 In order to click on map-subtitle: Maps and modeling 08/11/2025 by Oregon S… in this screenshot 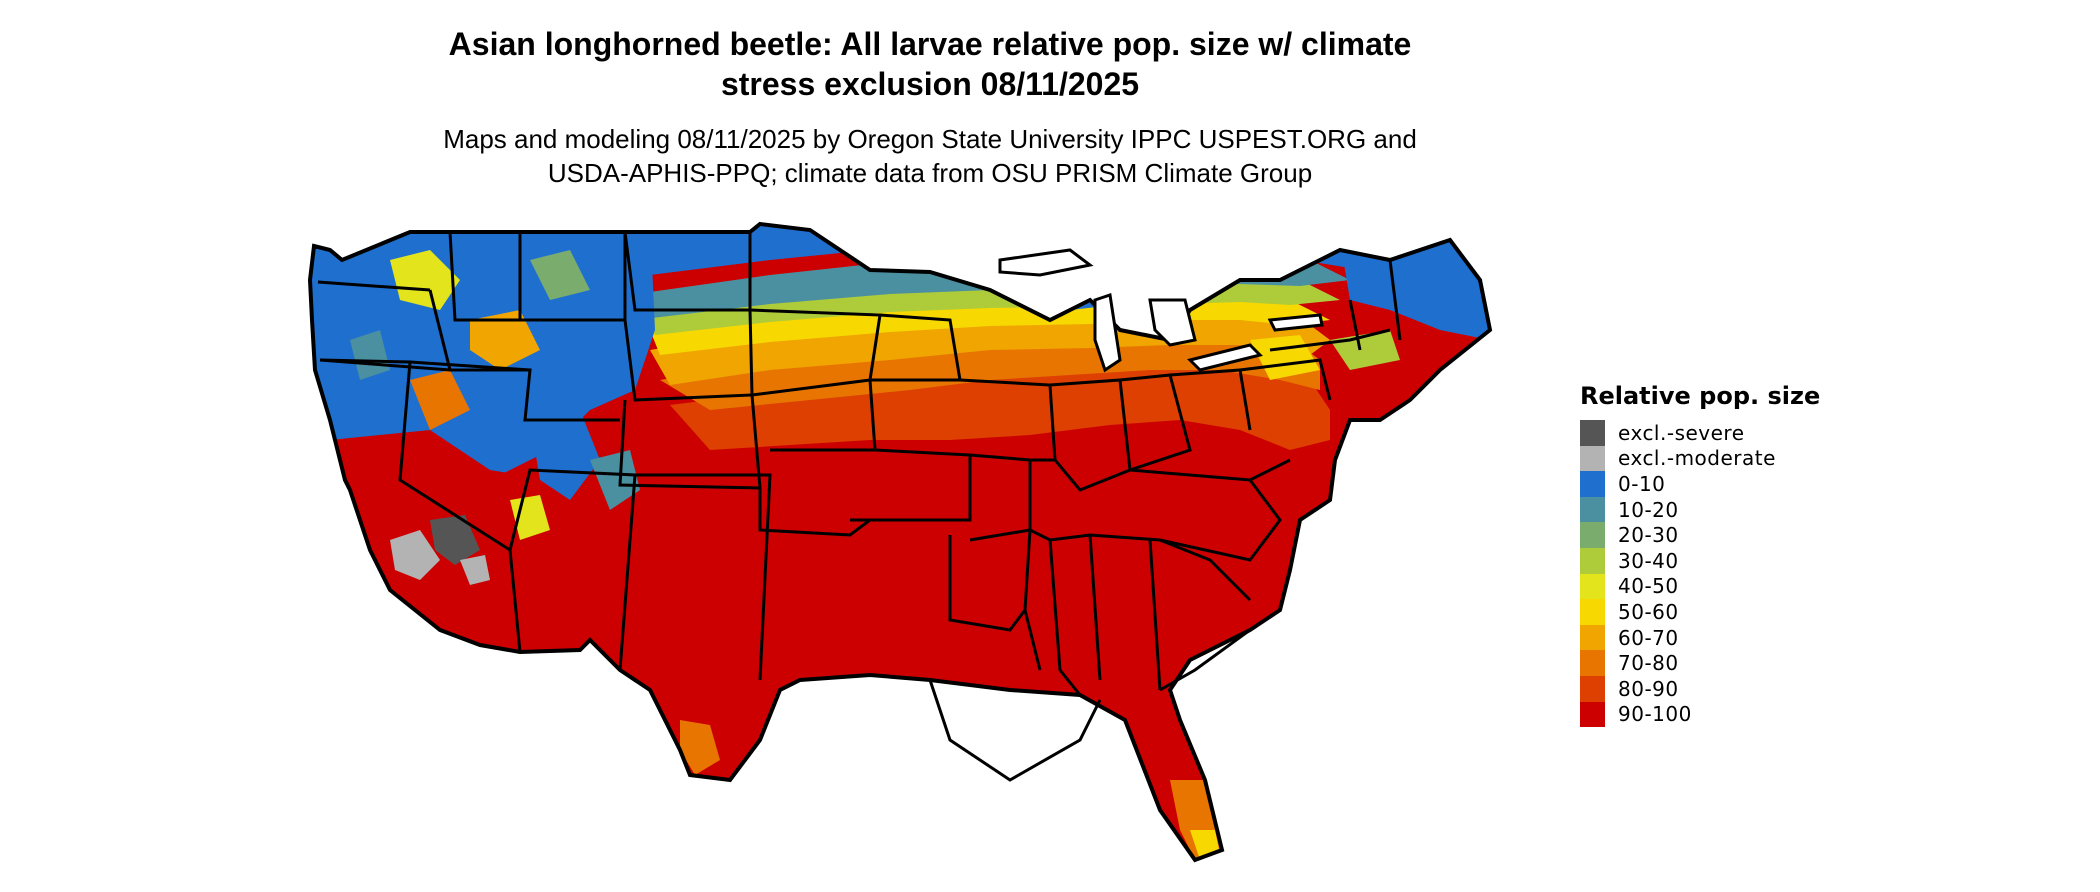, I will do `click(930, 156)`.